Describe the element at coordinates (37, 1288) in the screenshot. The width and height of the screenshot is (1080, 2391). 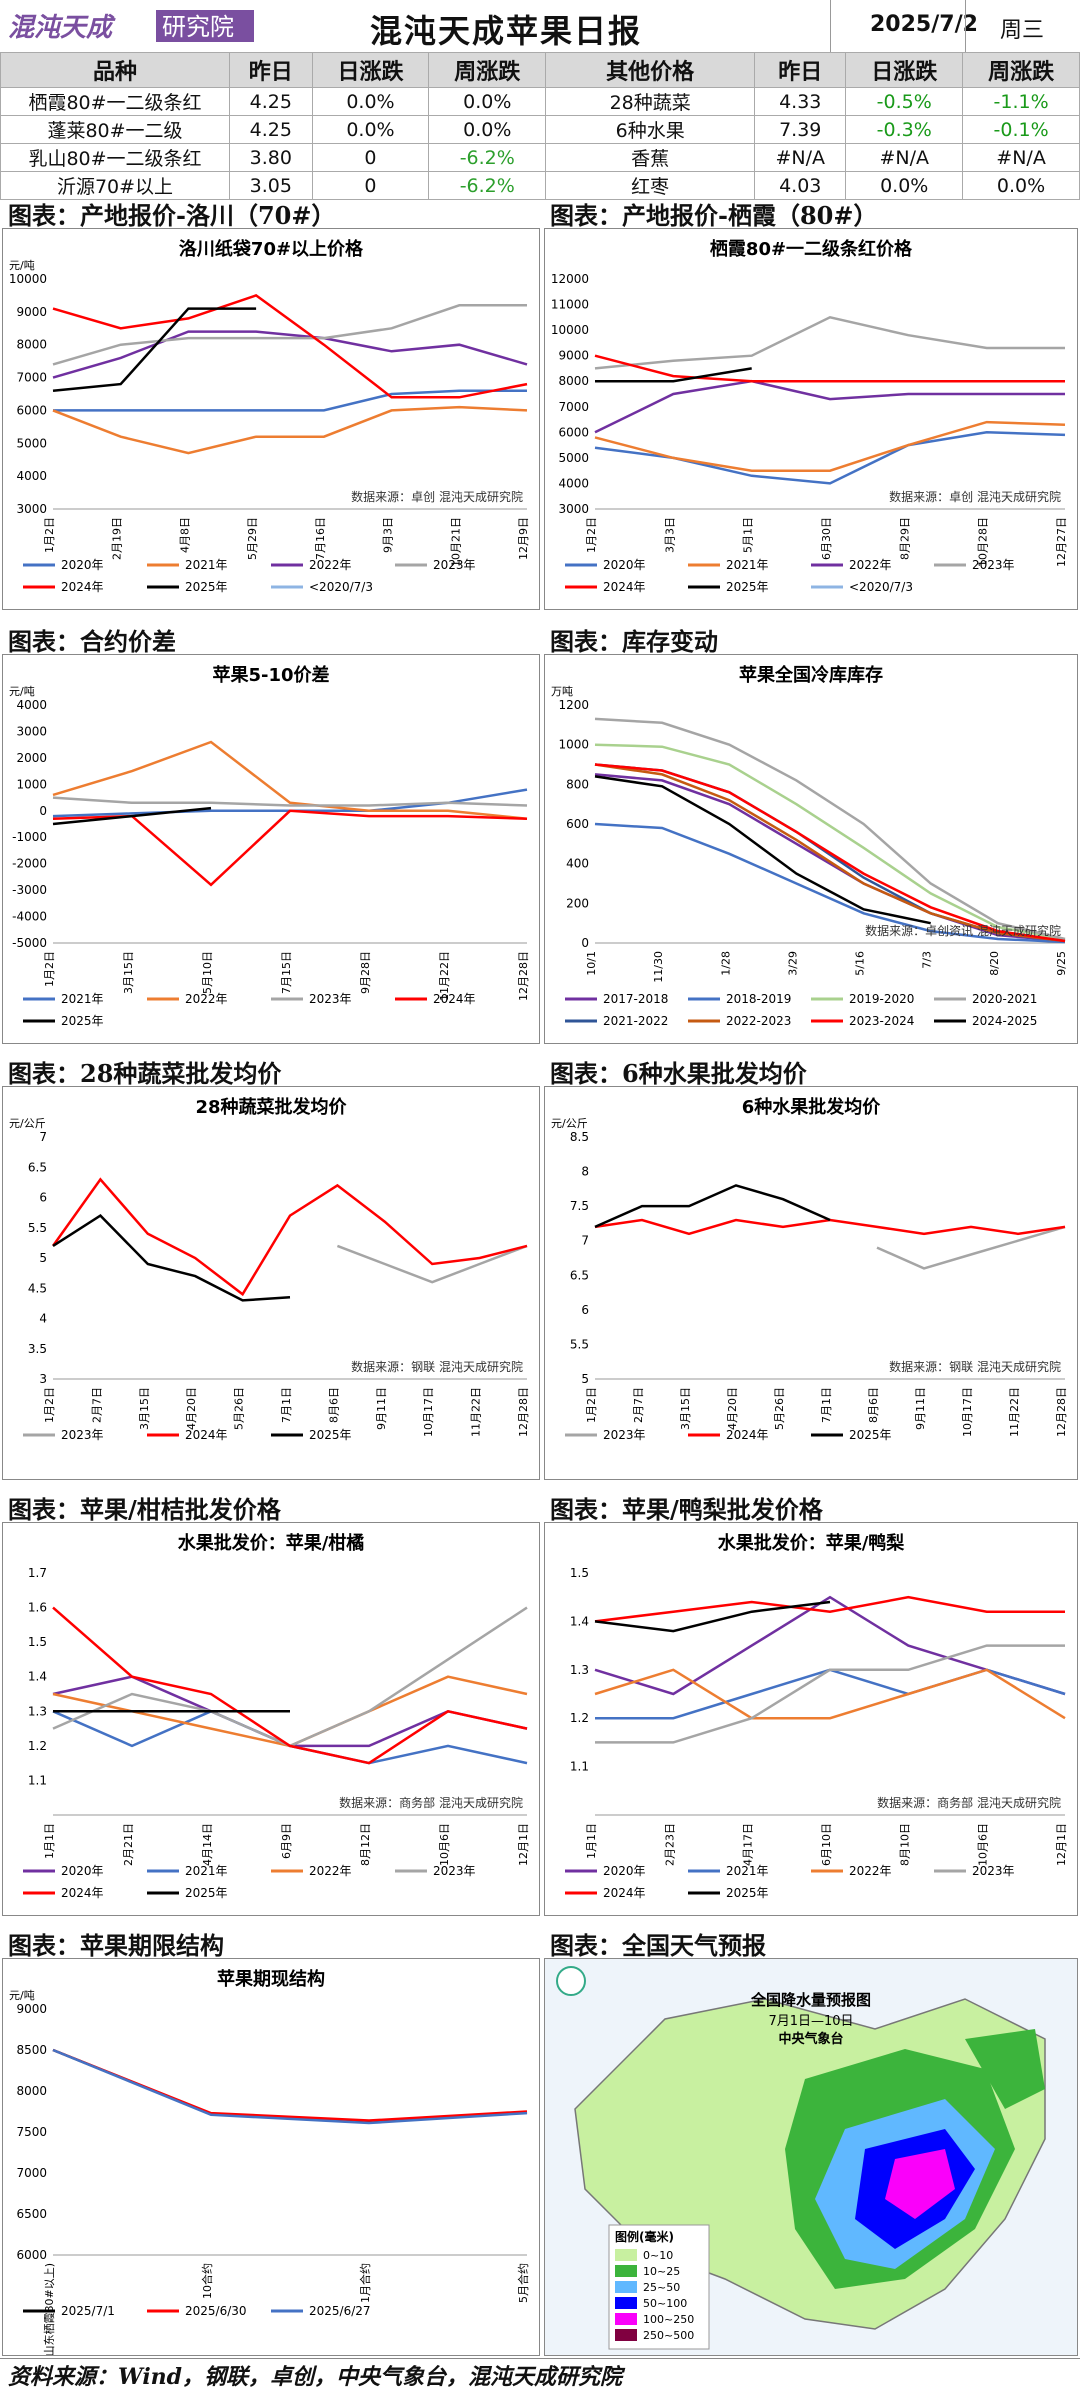
I see `y-tick-label: 4.5` at that location.